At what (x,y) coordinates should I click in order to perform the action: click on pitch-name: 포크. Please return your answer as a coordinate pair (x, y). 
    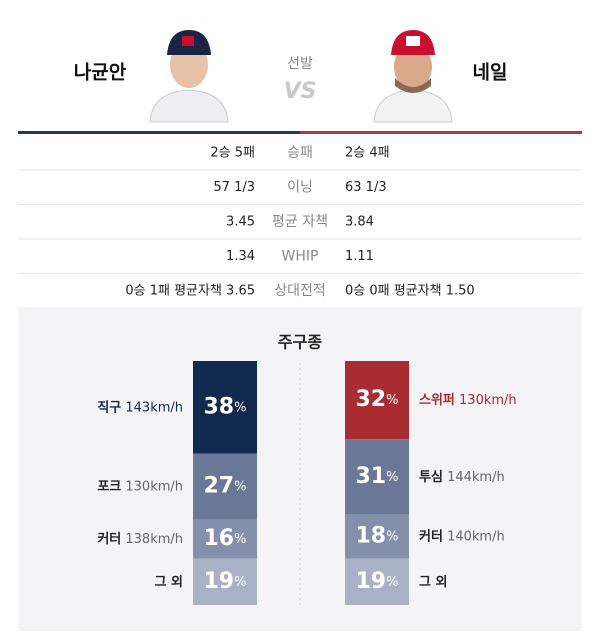
    Looking at the image, I should click on (109, 486).